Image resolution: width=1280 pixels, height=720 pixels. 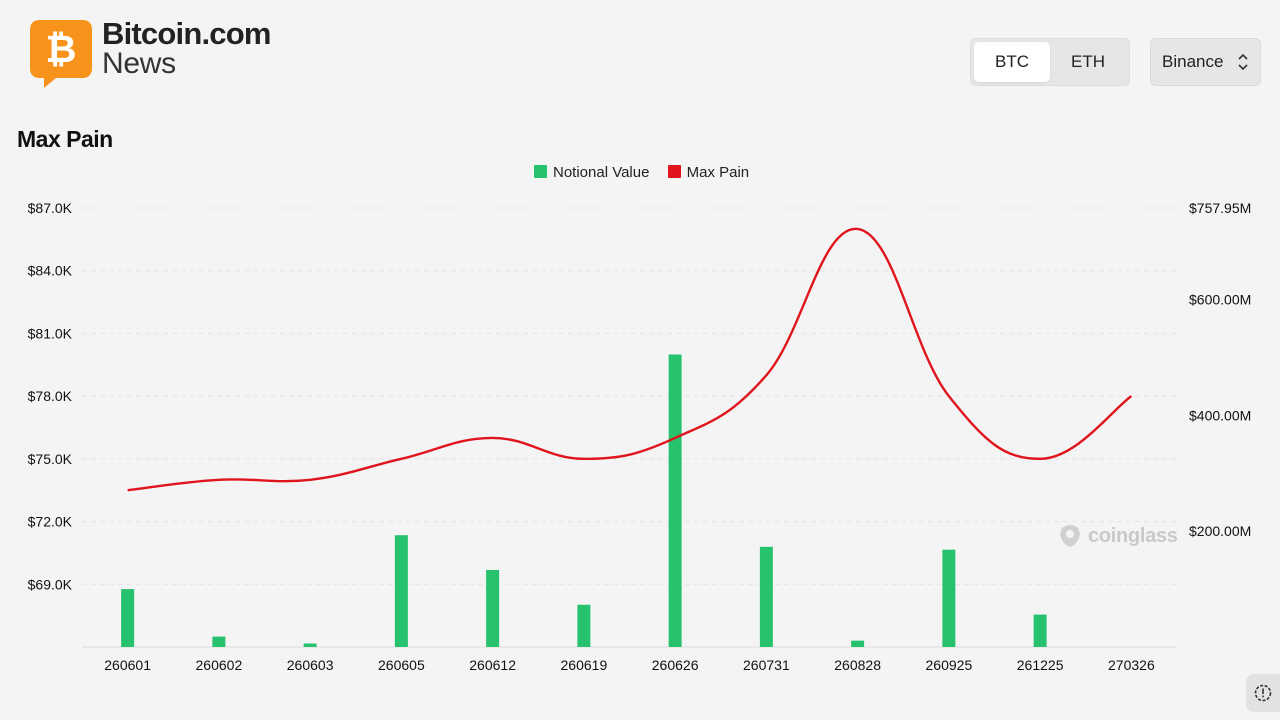 What do you see at coordinates (310, 665) in the screenshot?
I see `x-tick-label: 260603` at bounding box center [310, 665].